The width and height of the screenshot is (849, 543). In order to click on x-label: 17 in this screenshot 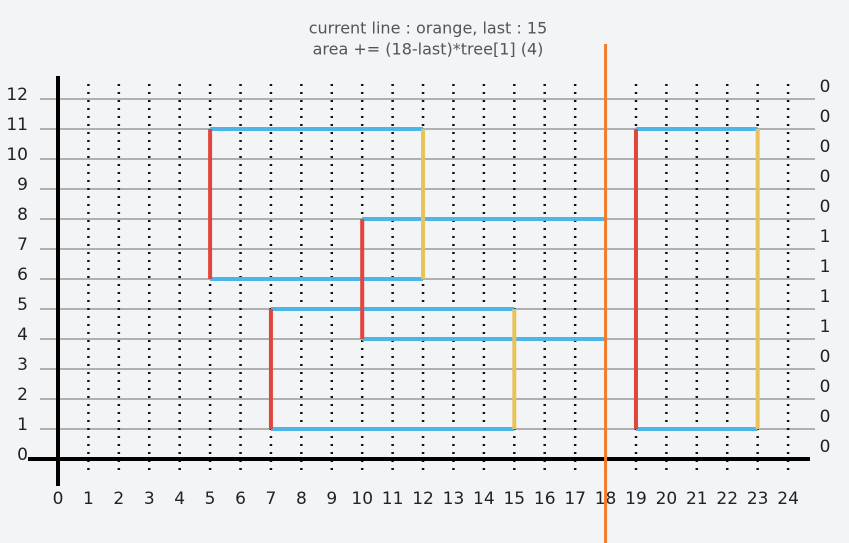, I will do `click(575, 499)`.